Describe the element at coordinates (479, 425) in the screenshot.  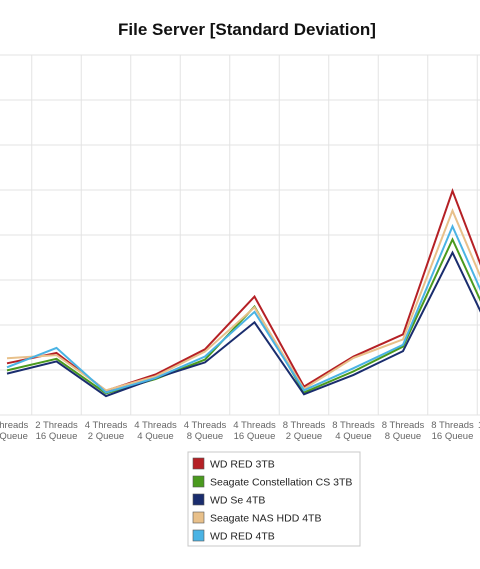
I see `x-tick-label: 16 Threads` at that location.